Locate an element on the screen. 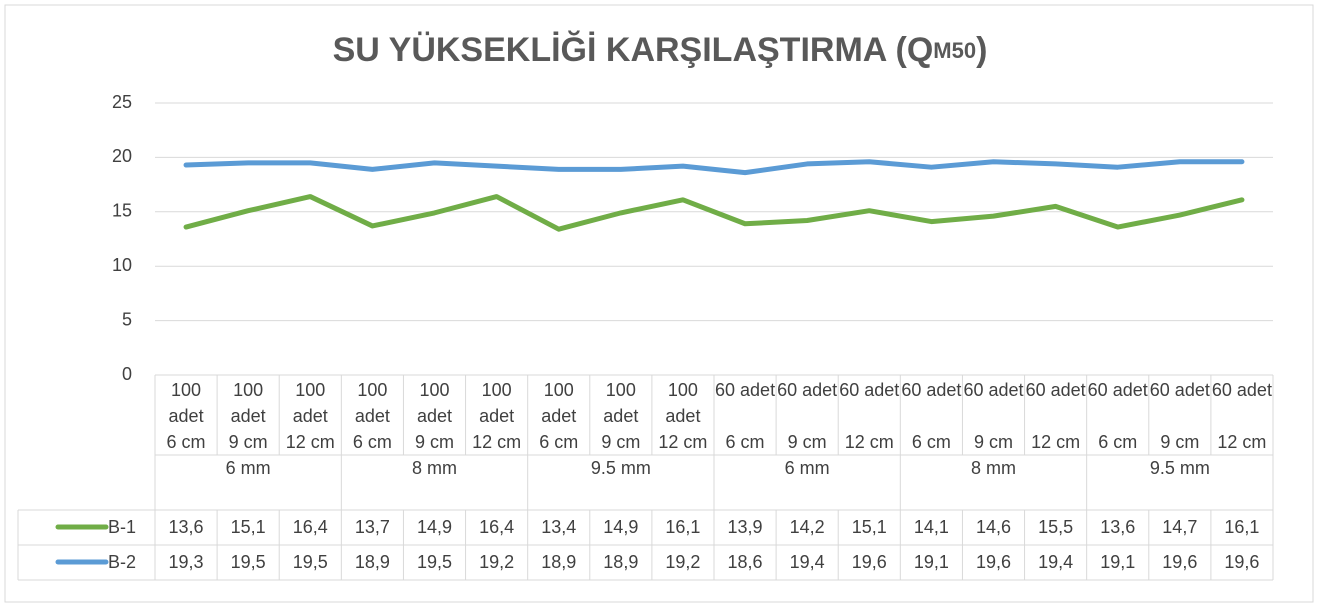 The image size is (1319, 608). table-cell: 13,4 is located at coordinates (559, 527).